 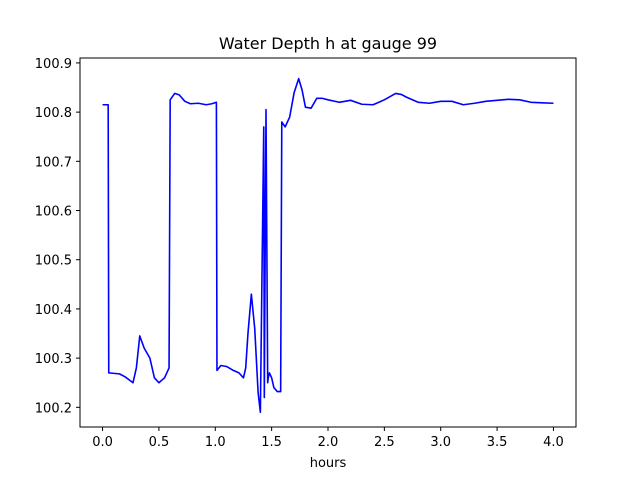 What do you see at coordinates (53, 113) in the screenshot?
I see `y-tick-label: 100.8` at bounding box center [53, 113].